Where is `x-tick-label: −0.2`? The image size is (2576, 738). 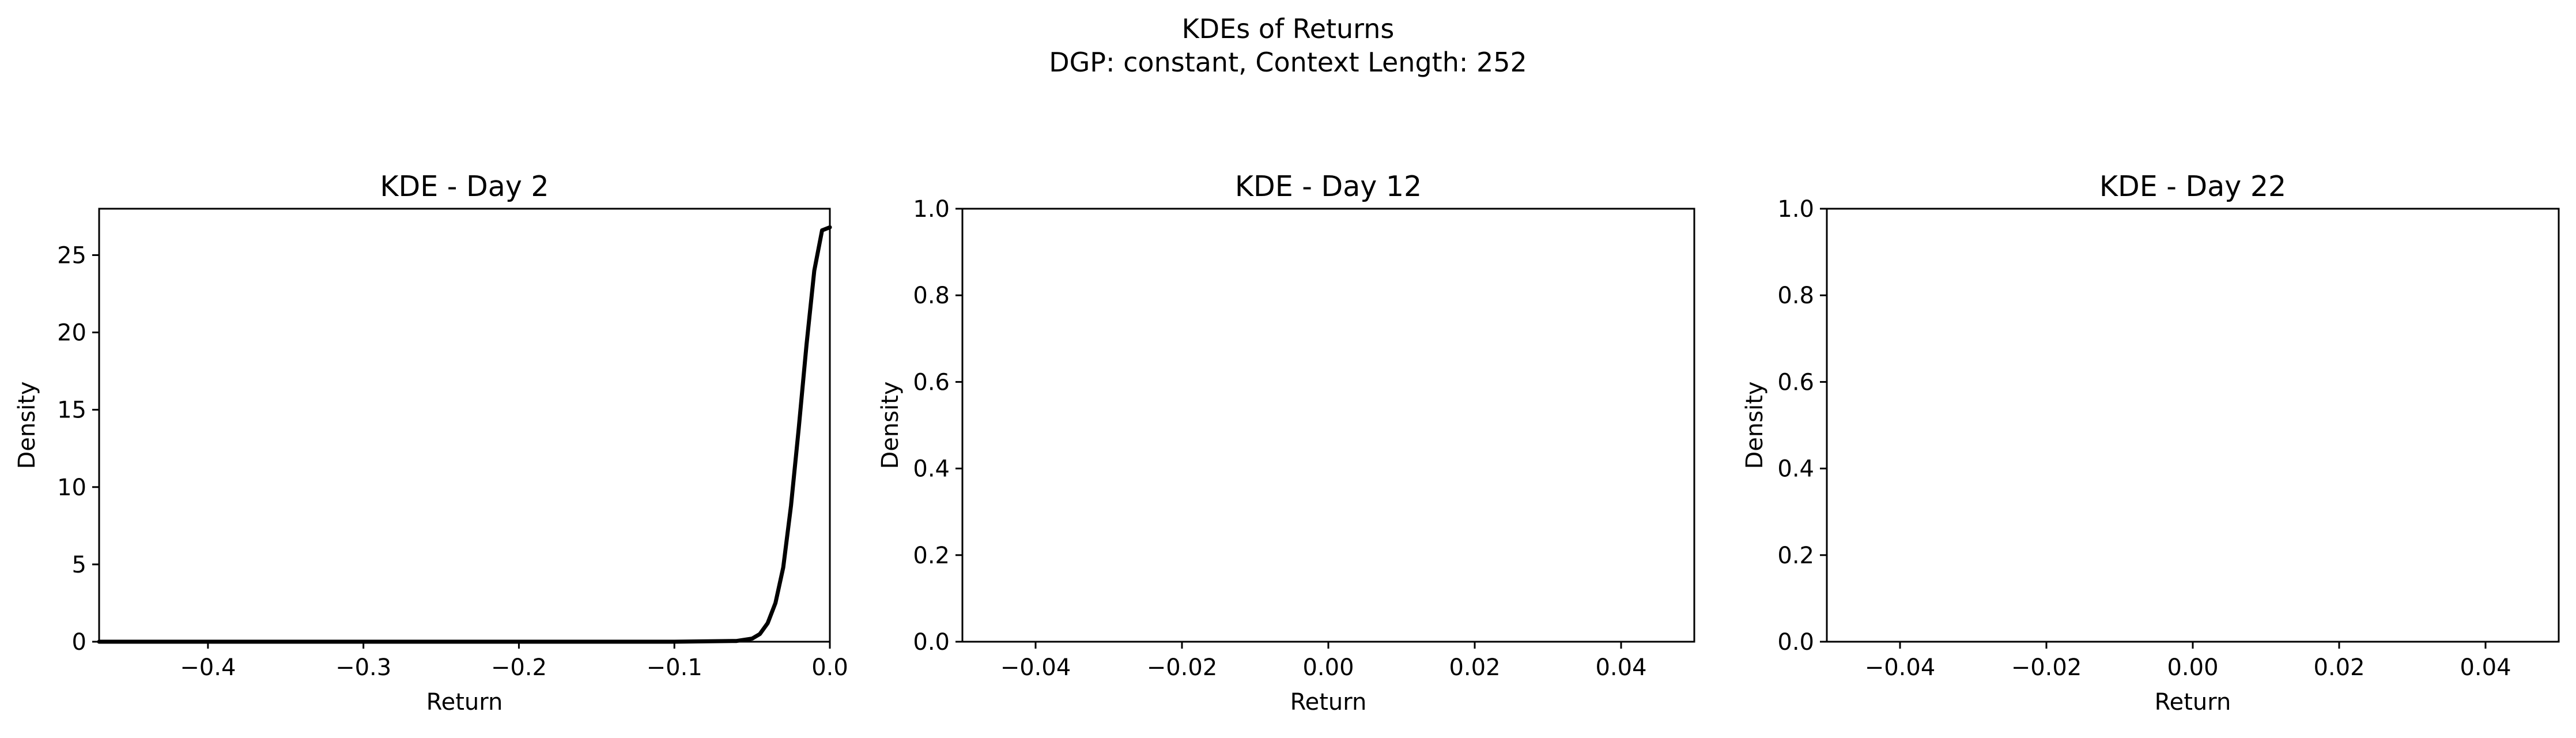 x-tick-label: −0.2 is located at coordinates (519, 667).